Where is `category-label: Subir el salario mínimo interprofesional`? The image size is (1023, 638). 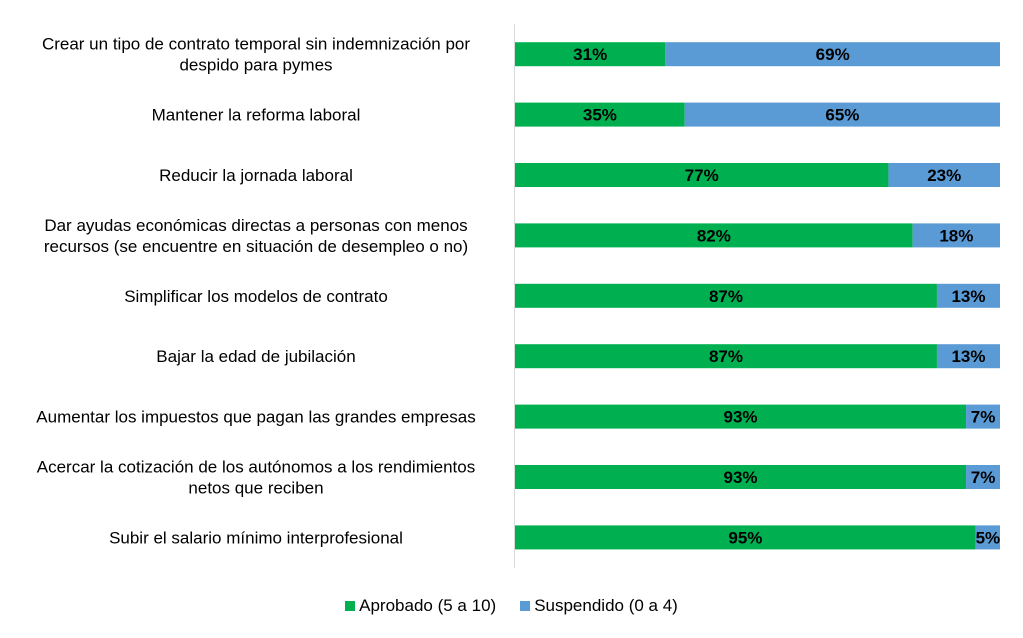 category-label: Subir el salario mínimo interprofesional is located at coordinates (256, 537).